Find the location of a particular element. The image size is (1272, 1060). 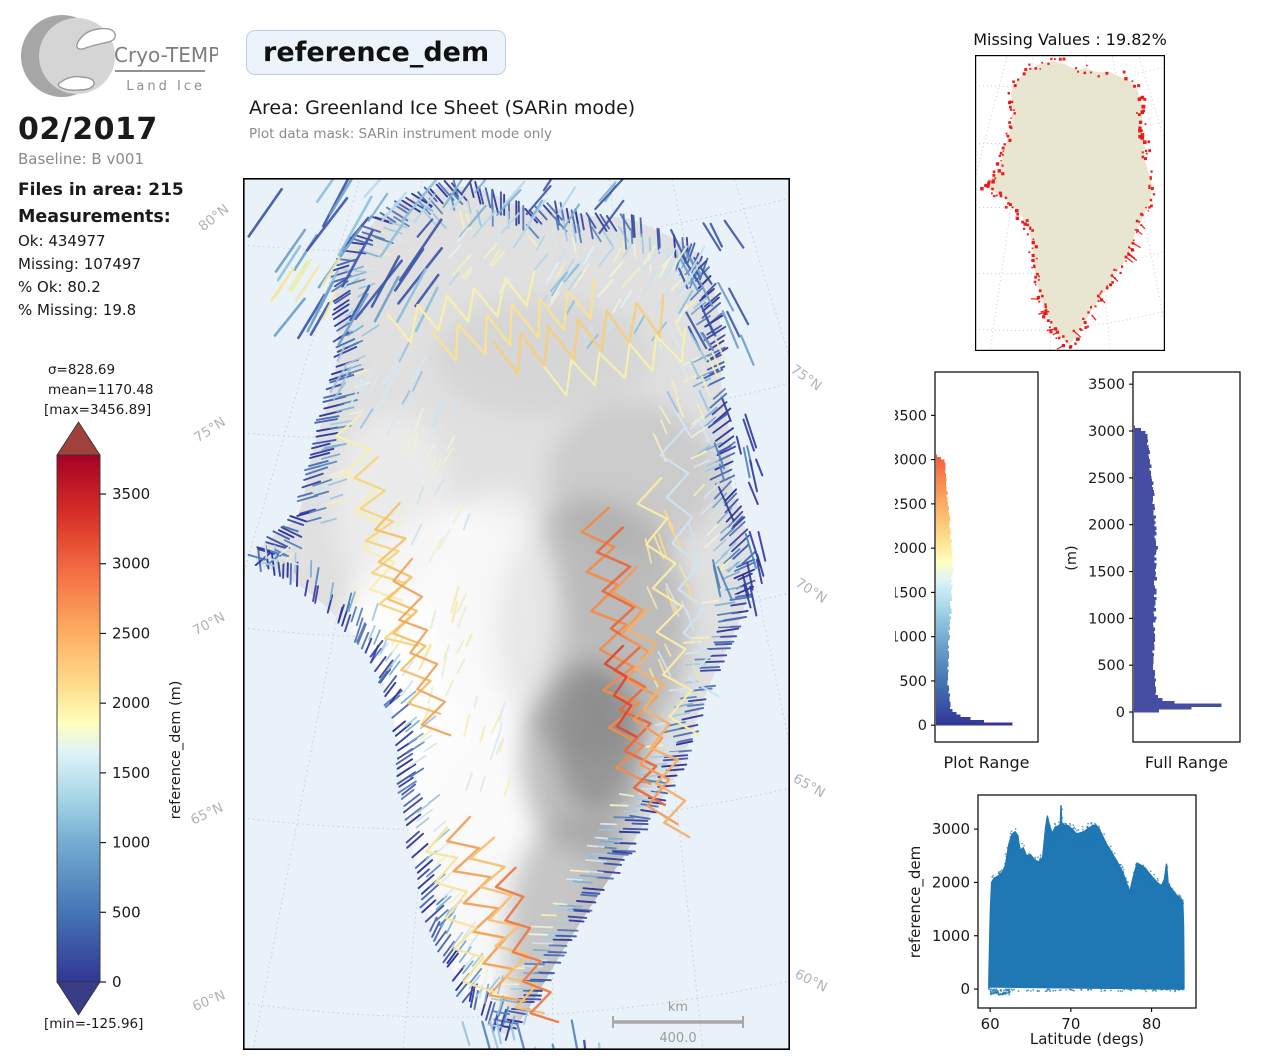

svg-text: Latitude (degs) is located at coordinates (1087, 1039).